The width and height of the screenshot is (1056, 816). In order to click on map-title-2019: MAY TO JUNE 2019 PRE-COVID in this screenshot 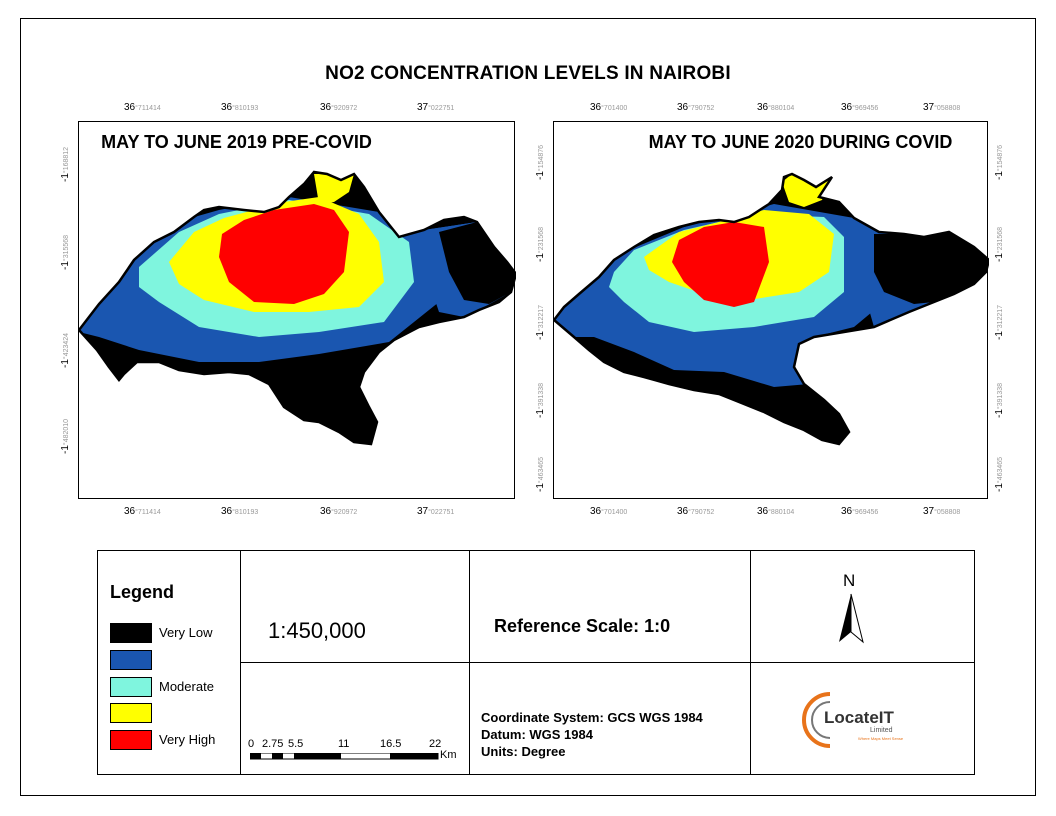, I will do `click(236, 142)`.